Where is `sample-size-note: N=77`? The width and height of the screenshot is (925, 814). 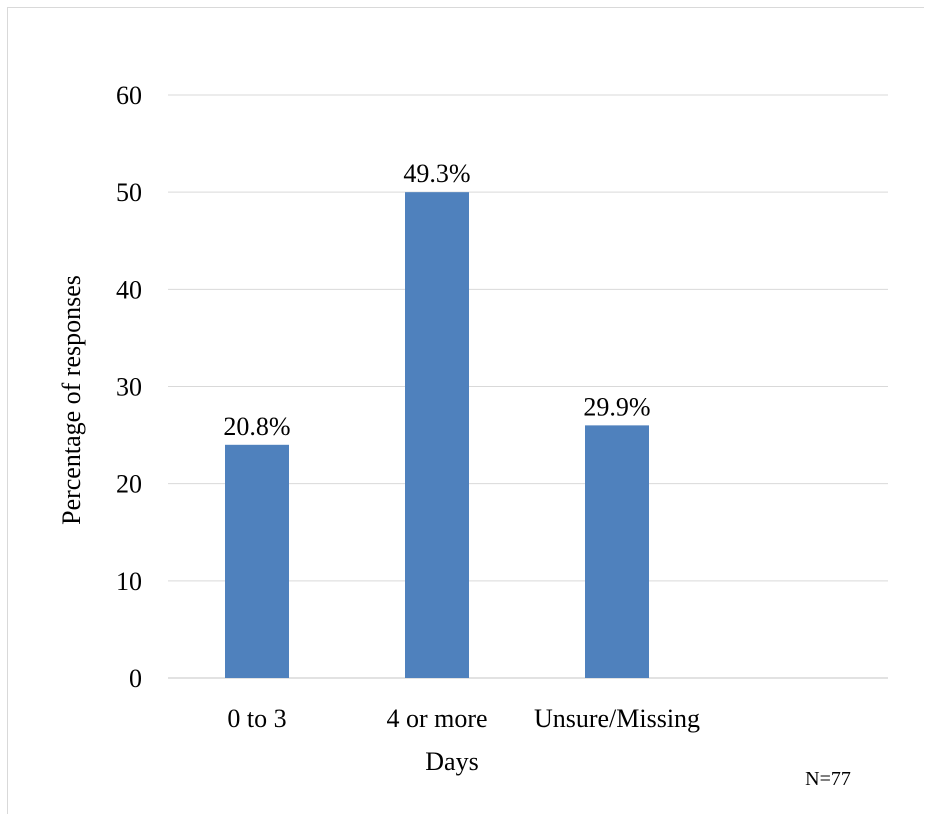 sample-size-note: N=77 is located at coordinates (828, 779).